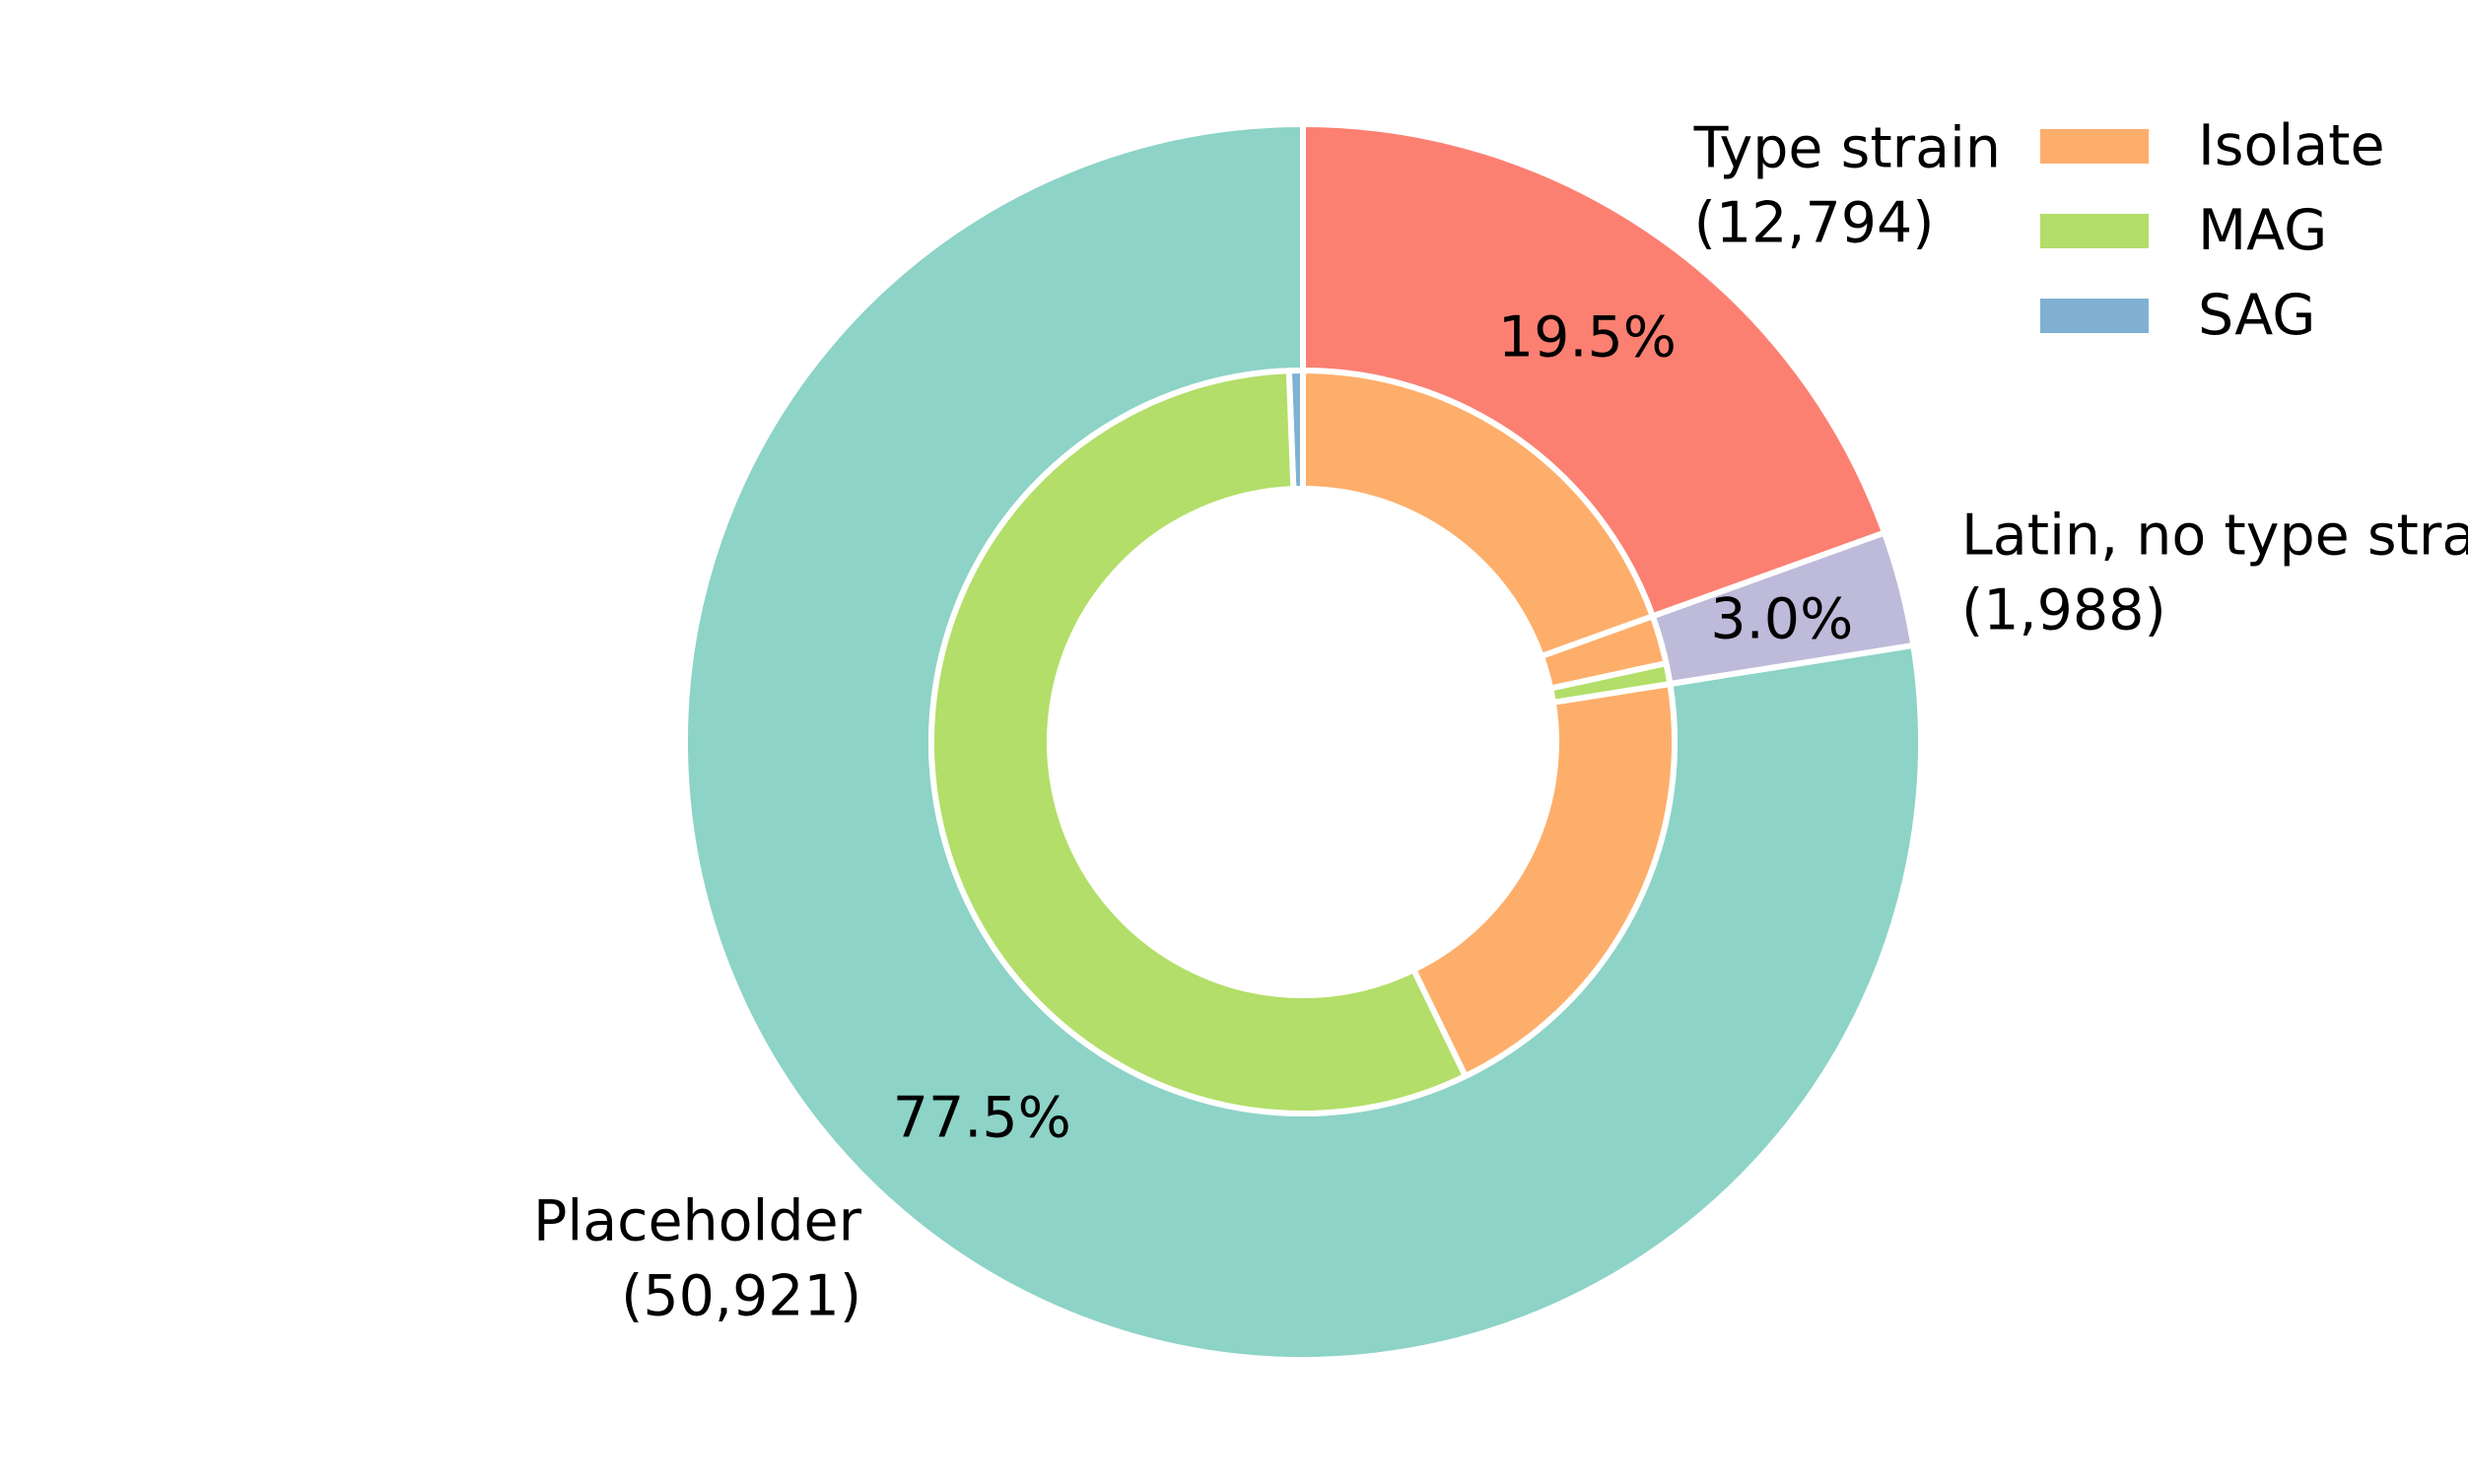 This screenshot has width=2468, height=1484. I want to click on percent-label-latin-no-type-strain: 3.0%, so click(1781, 618).